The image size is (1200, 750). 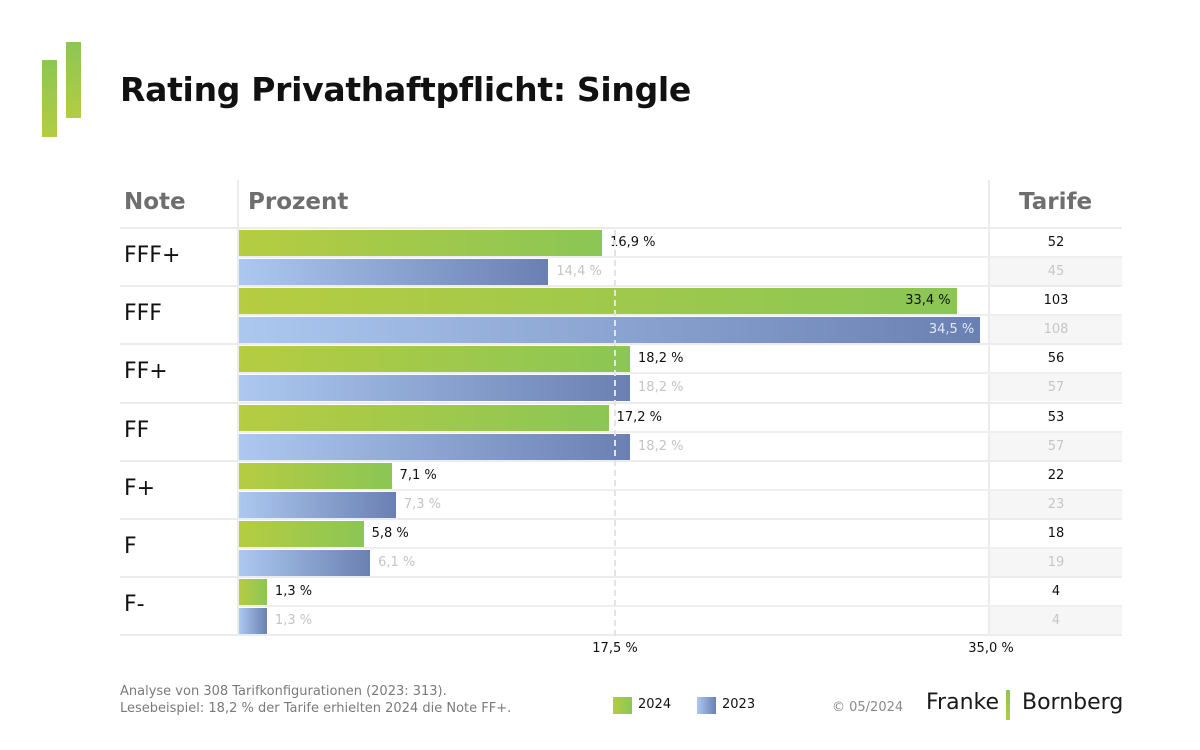 I want to click on note-label: FFF, so click(x=143, y=314).